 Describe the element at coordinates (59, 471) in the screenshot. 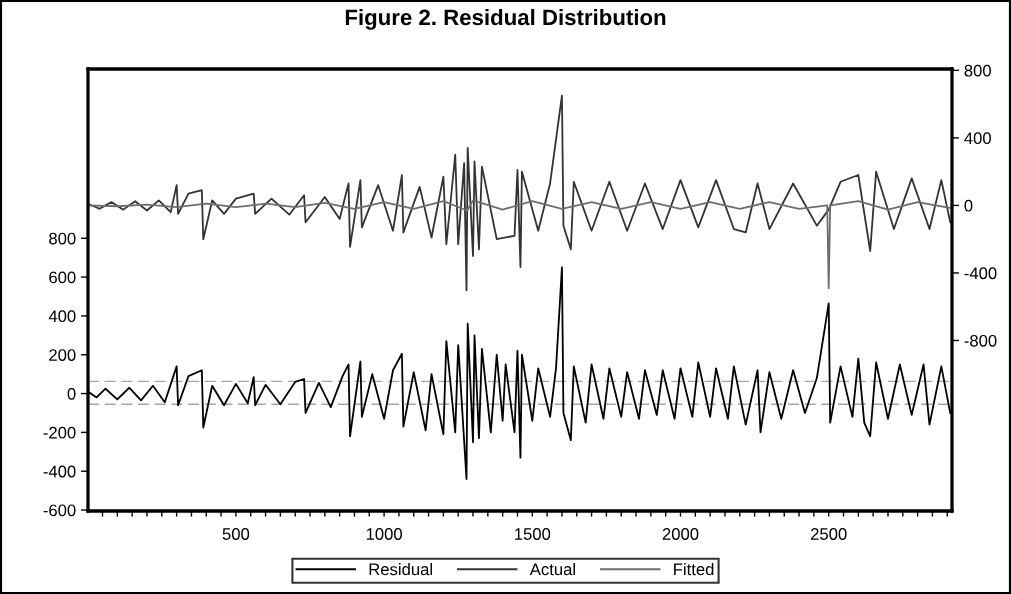

I see `y-tick-label: -400` at that location.